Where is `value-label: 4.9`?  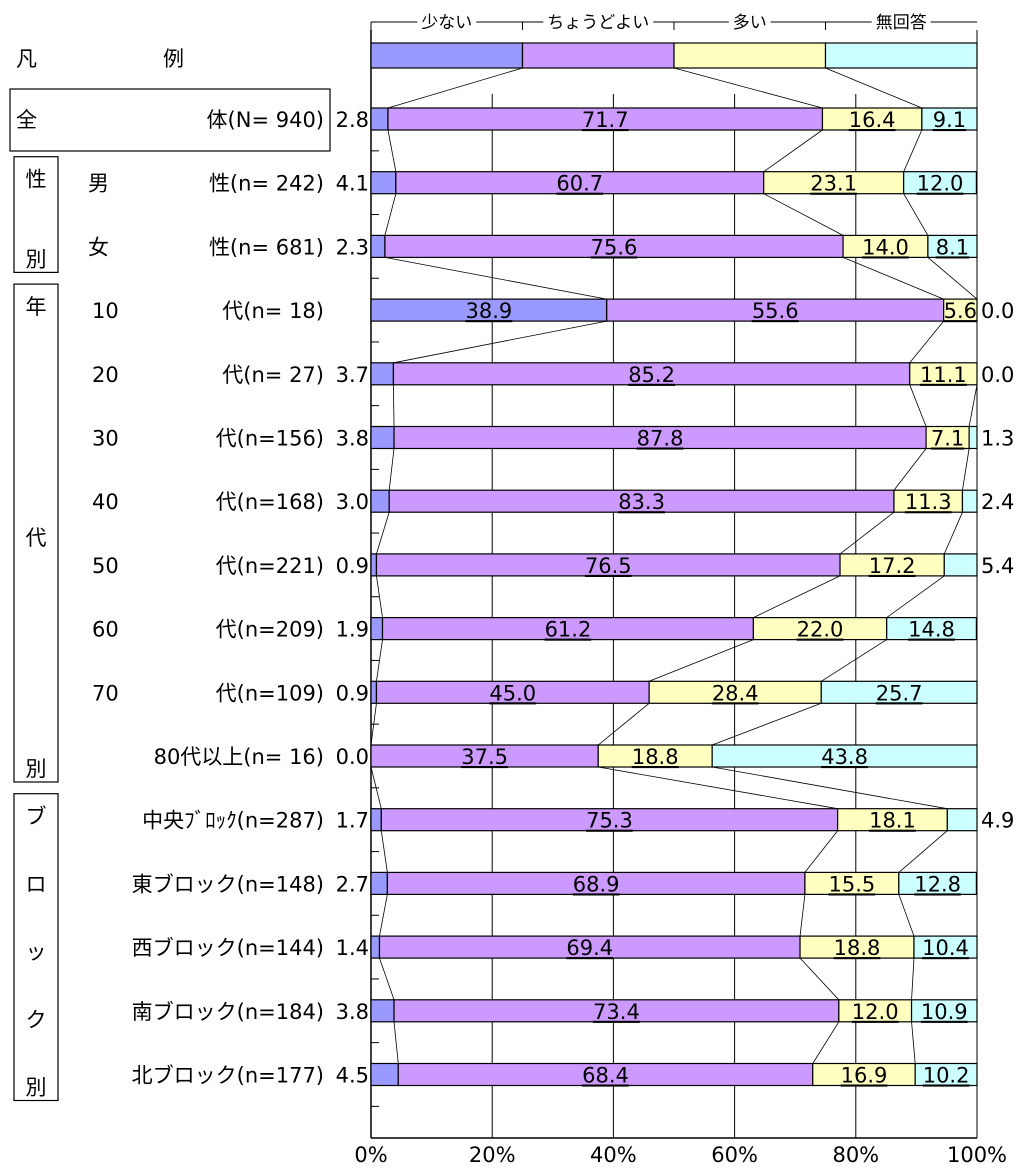
value-label: 4.9 is located at coordinates (997, 821).